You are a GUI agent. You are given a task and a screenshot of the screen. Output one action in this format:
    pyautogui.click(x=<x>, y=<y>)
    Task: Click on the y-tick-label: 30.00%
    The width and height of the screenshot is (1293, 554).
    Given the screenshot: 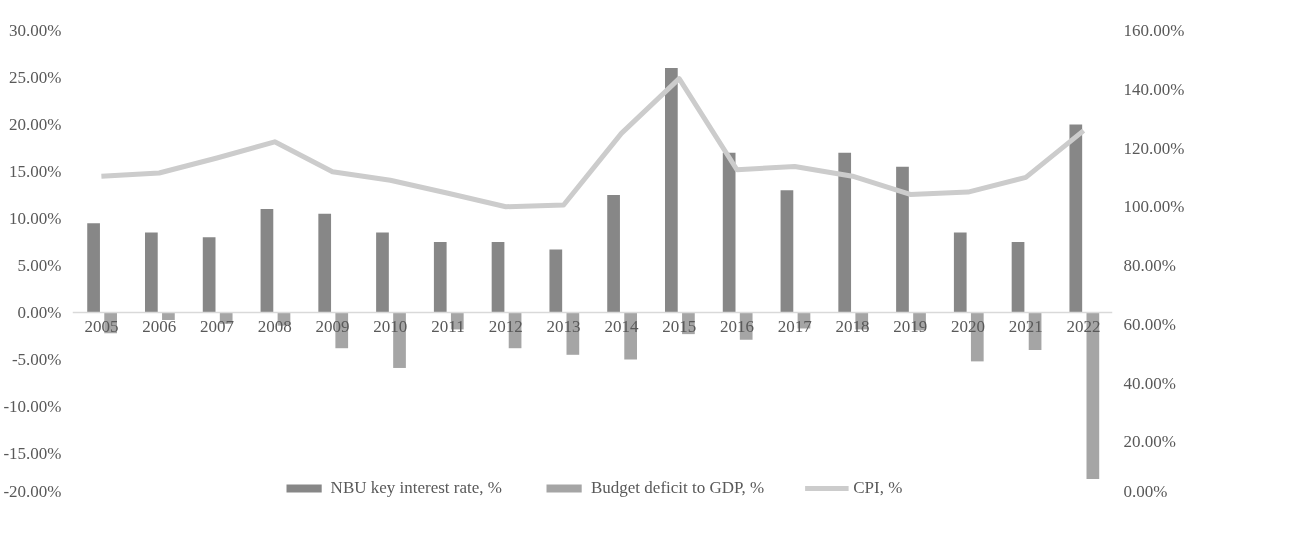 What is the action you would take?
    pyautogui.click(x=35, y=30)
    